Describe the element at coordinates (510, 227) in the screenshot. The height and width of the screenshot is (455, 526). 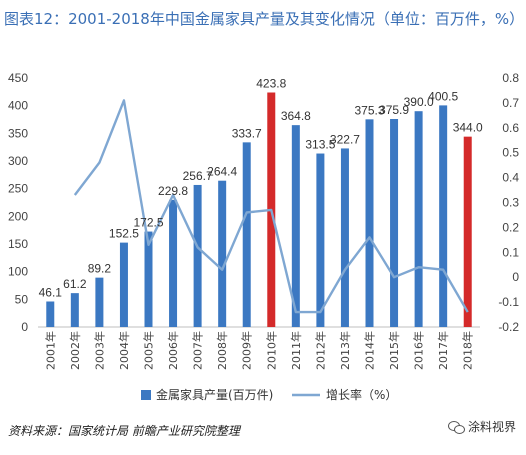
I see `y-right-tick-label: 0.2` at that location.